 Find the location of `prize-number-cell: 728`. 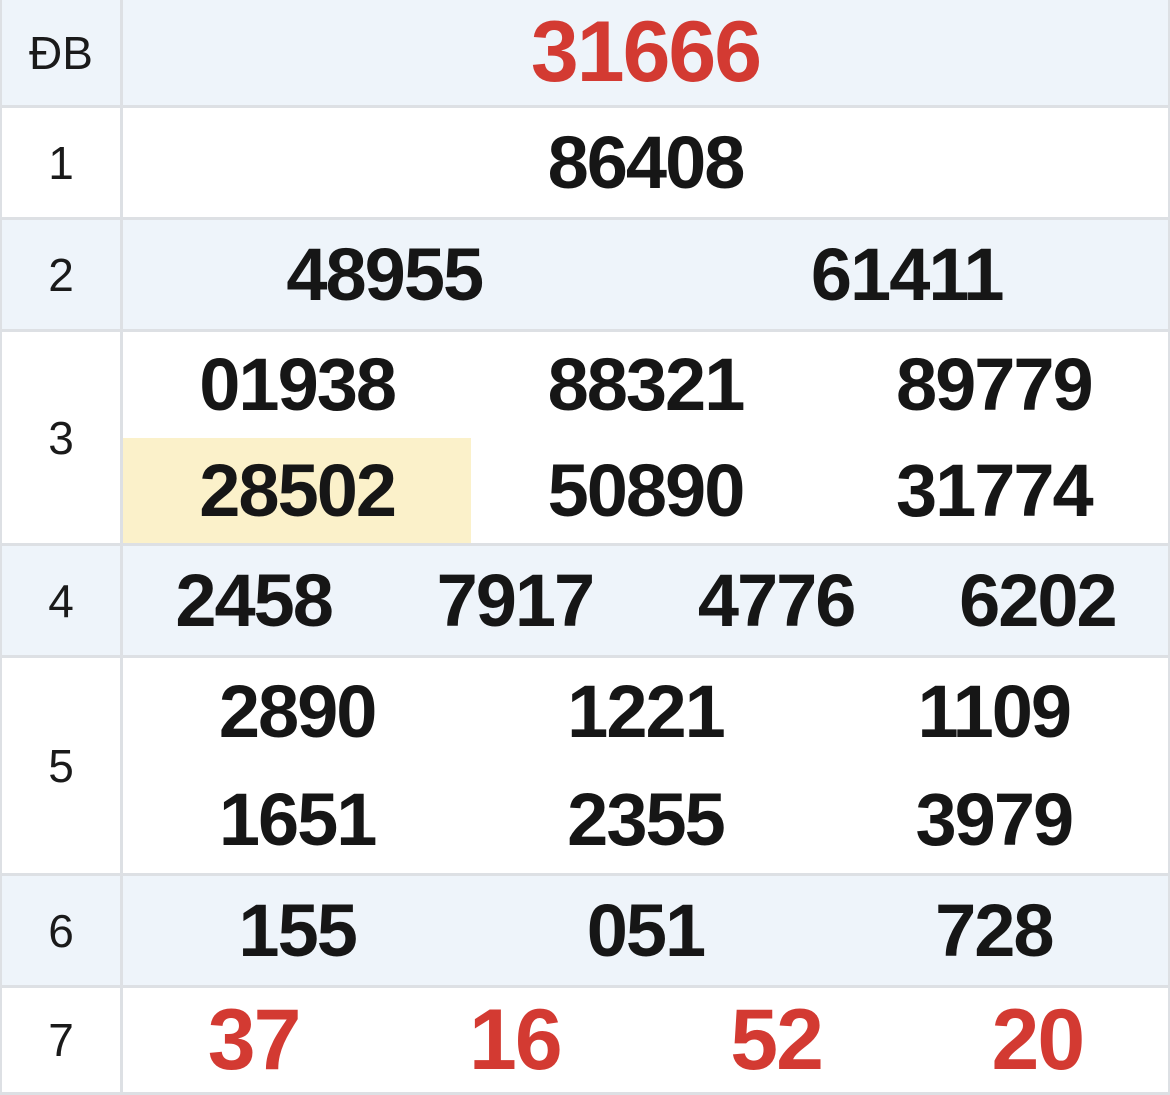

prize-number-cell: 728 is located at coordinates (994, 930).